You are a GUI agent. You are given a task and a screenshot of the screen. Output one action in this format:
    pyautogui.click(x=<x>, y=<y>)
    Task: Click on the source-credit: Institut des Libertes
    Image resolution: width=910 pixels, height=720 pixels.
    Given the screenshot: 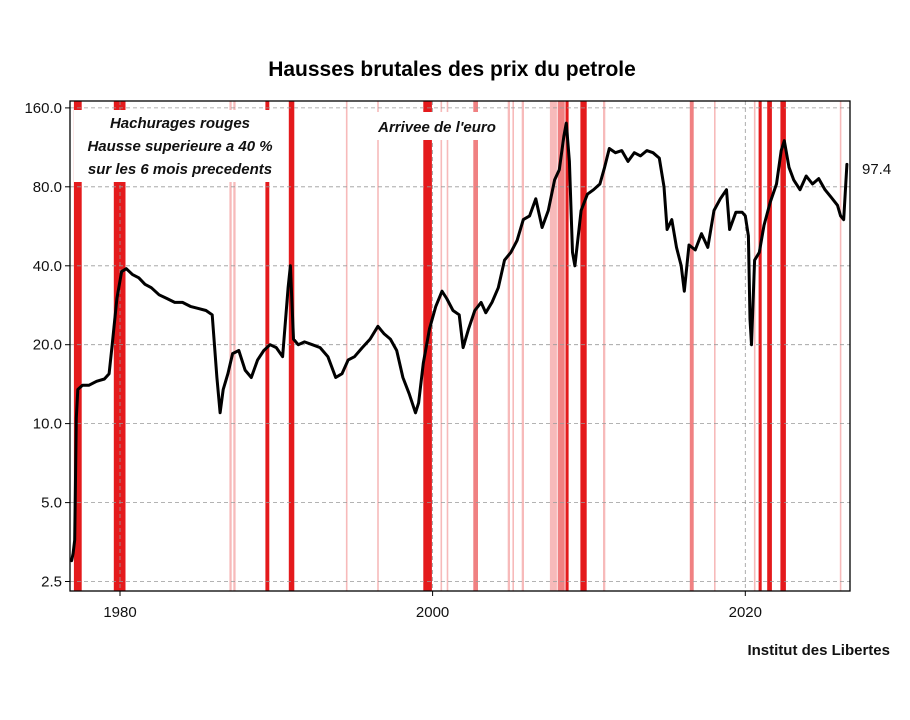 What is the action you would take?
    pyautogui.click(x=818, y=650)
    